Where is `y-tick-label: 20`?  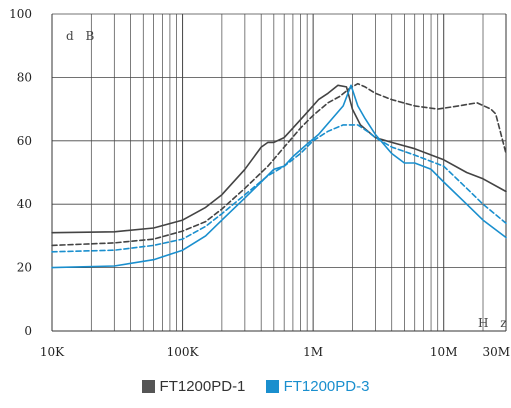
y-tick-label: 20 is located at coordinates (24, 268).